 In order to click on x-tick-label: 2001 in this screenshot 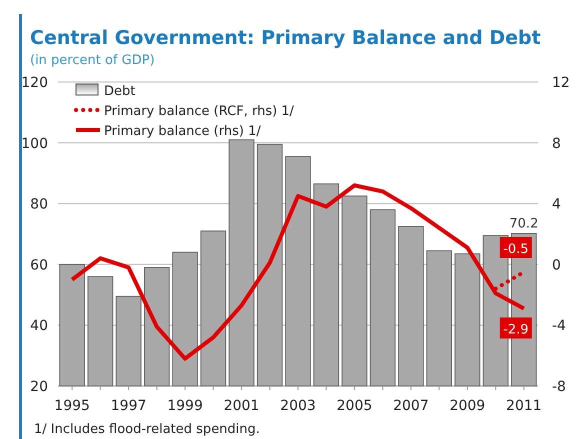, I will do `click(242, 406)`.